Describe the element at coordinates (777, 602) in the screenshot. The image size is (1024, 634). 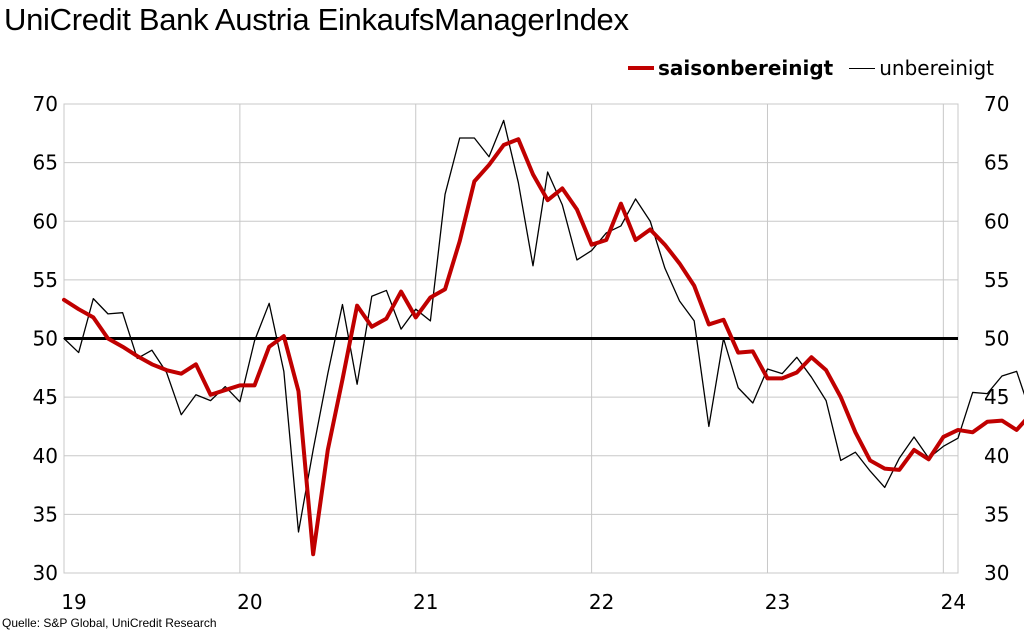
I see `x-tick-23: 23` at that location.